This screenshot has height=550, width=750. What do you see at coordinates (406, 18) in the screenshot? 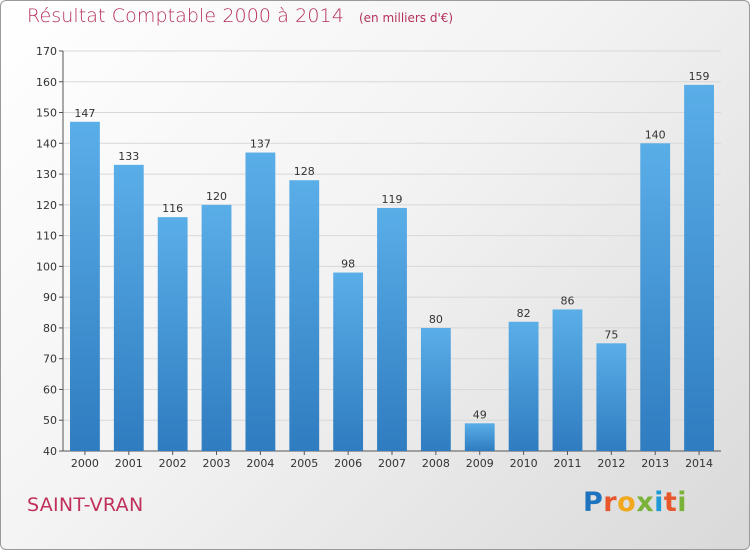
I see `chart-unit: (en milliers d'€)` at bounding box center [406, 18].